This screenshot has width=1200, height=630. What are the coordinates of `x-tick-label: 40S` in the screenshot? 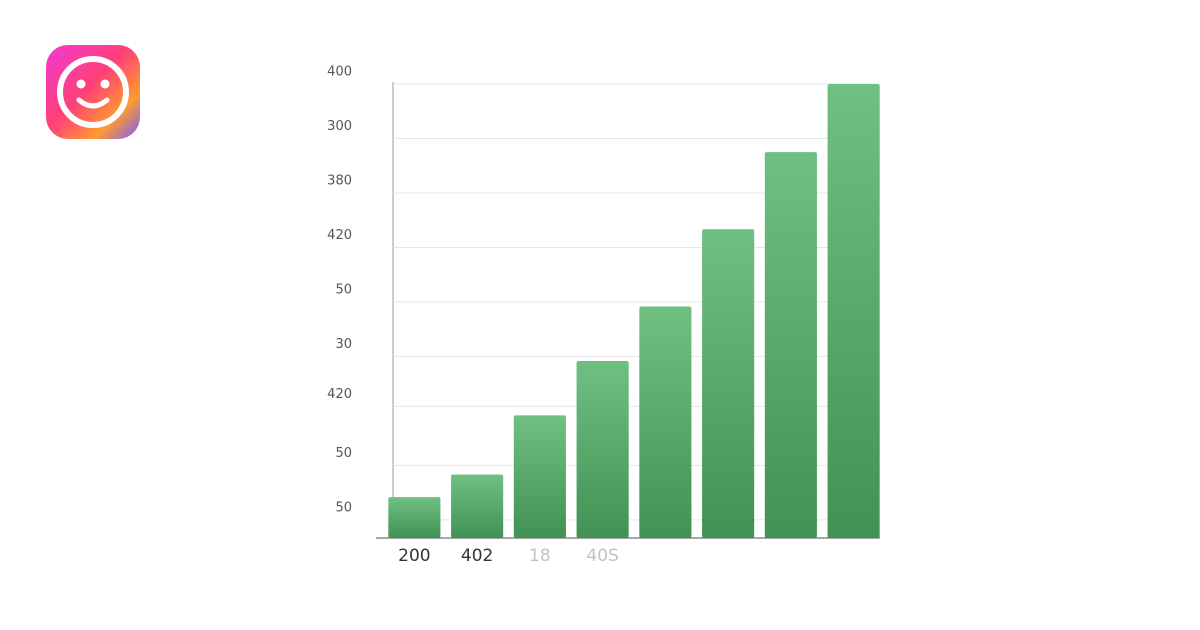 It's located at (602, 556).